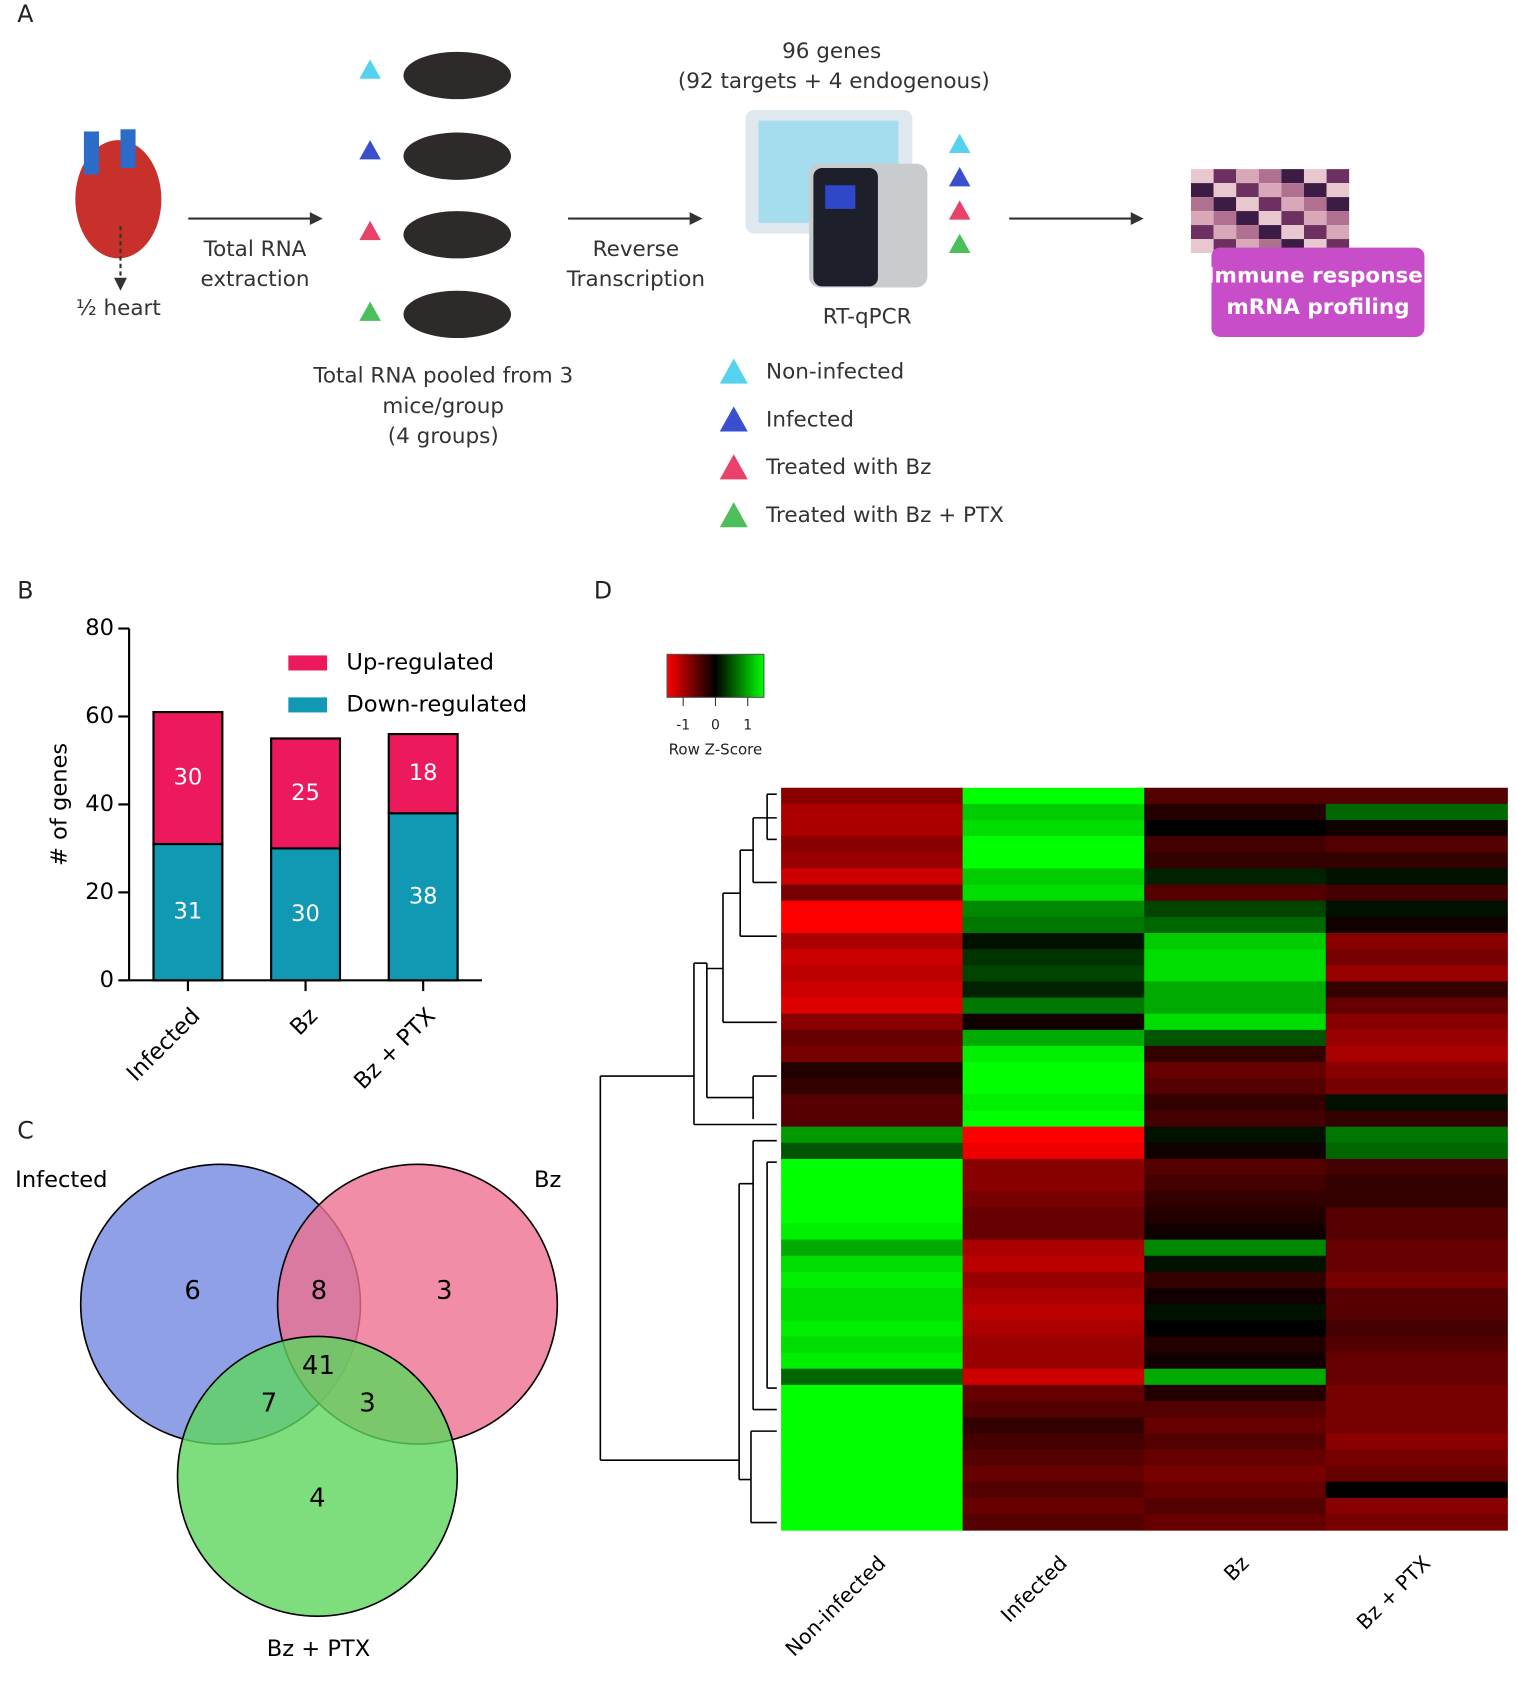 This screenshot has width=1517, height=1696. Describe the element at coordinates (317, 1476) in the screenshot. I see `venn-set` at that location.